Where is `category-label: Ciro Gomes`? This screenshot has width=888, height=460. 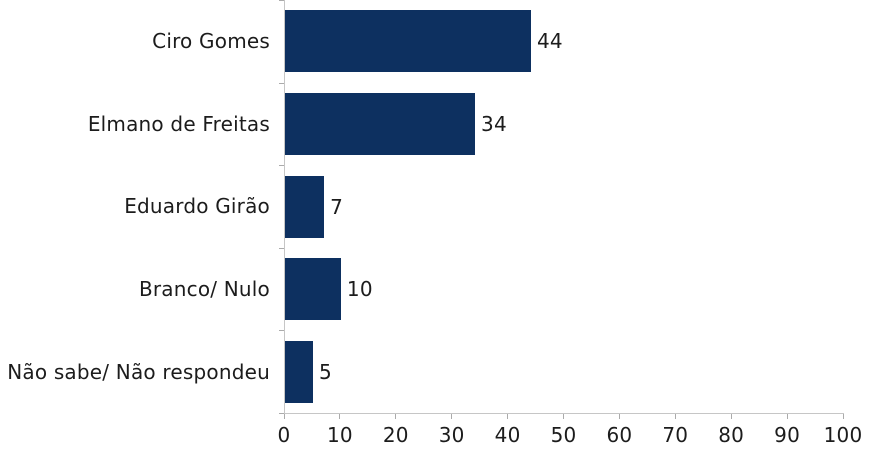
category-label: Ciro Gomes is located at coordinates (211, 41).